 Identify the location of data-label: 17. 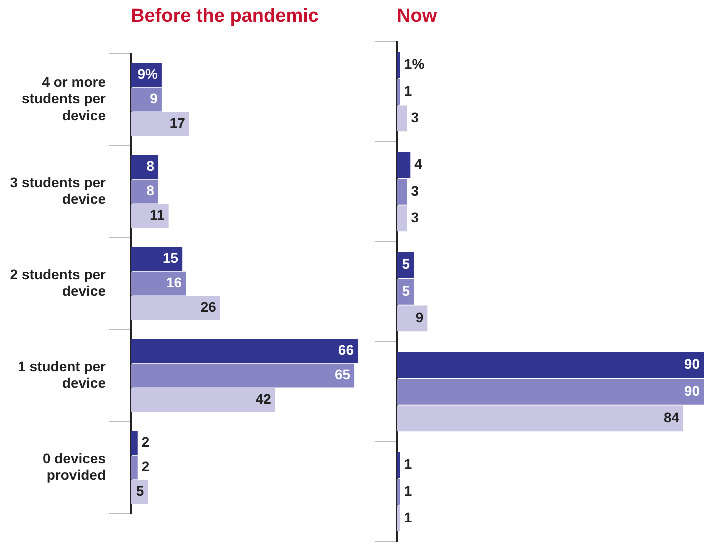
(178, 123).